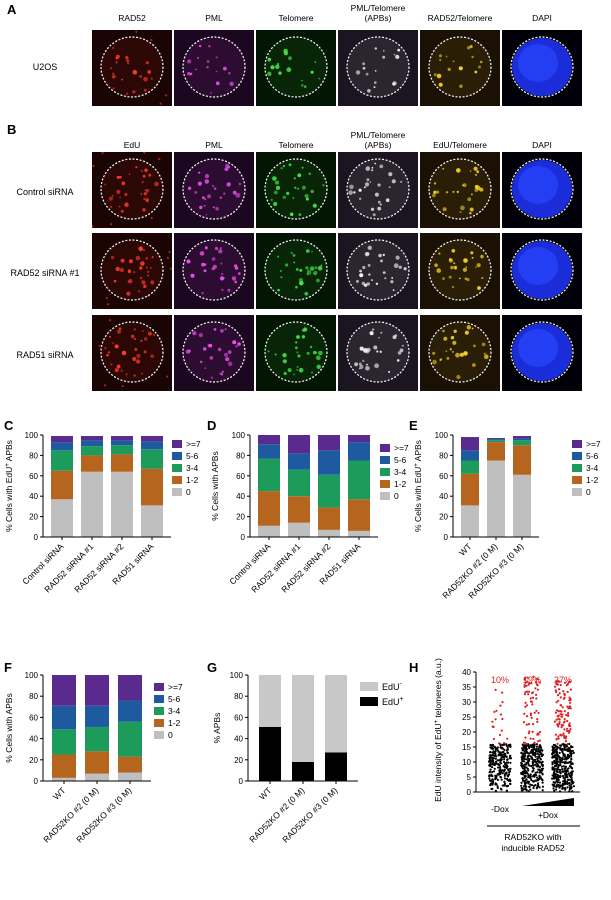 The height and width of the screenshot is (900, 611). Describe the element at coordinates (12, 129) in the screenshot. I see `panel-letter-b: B` at that location.